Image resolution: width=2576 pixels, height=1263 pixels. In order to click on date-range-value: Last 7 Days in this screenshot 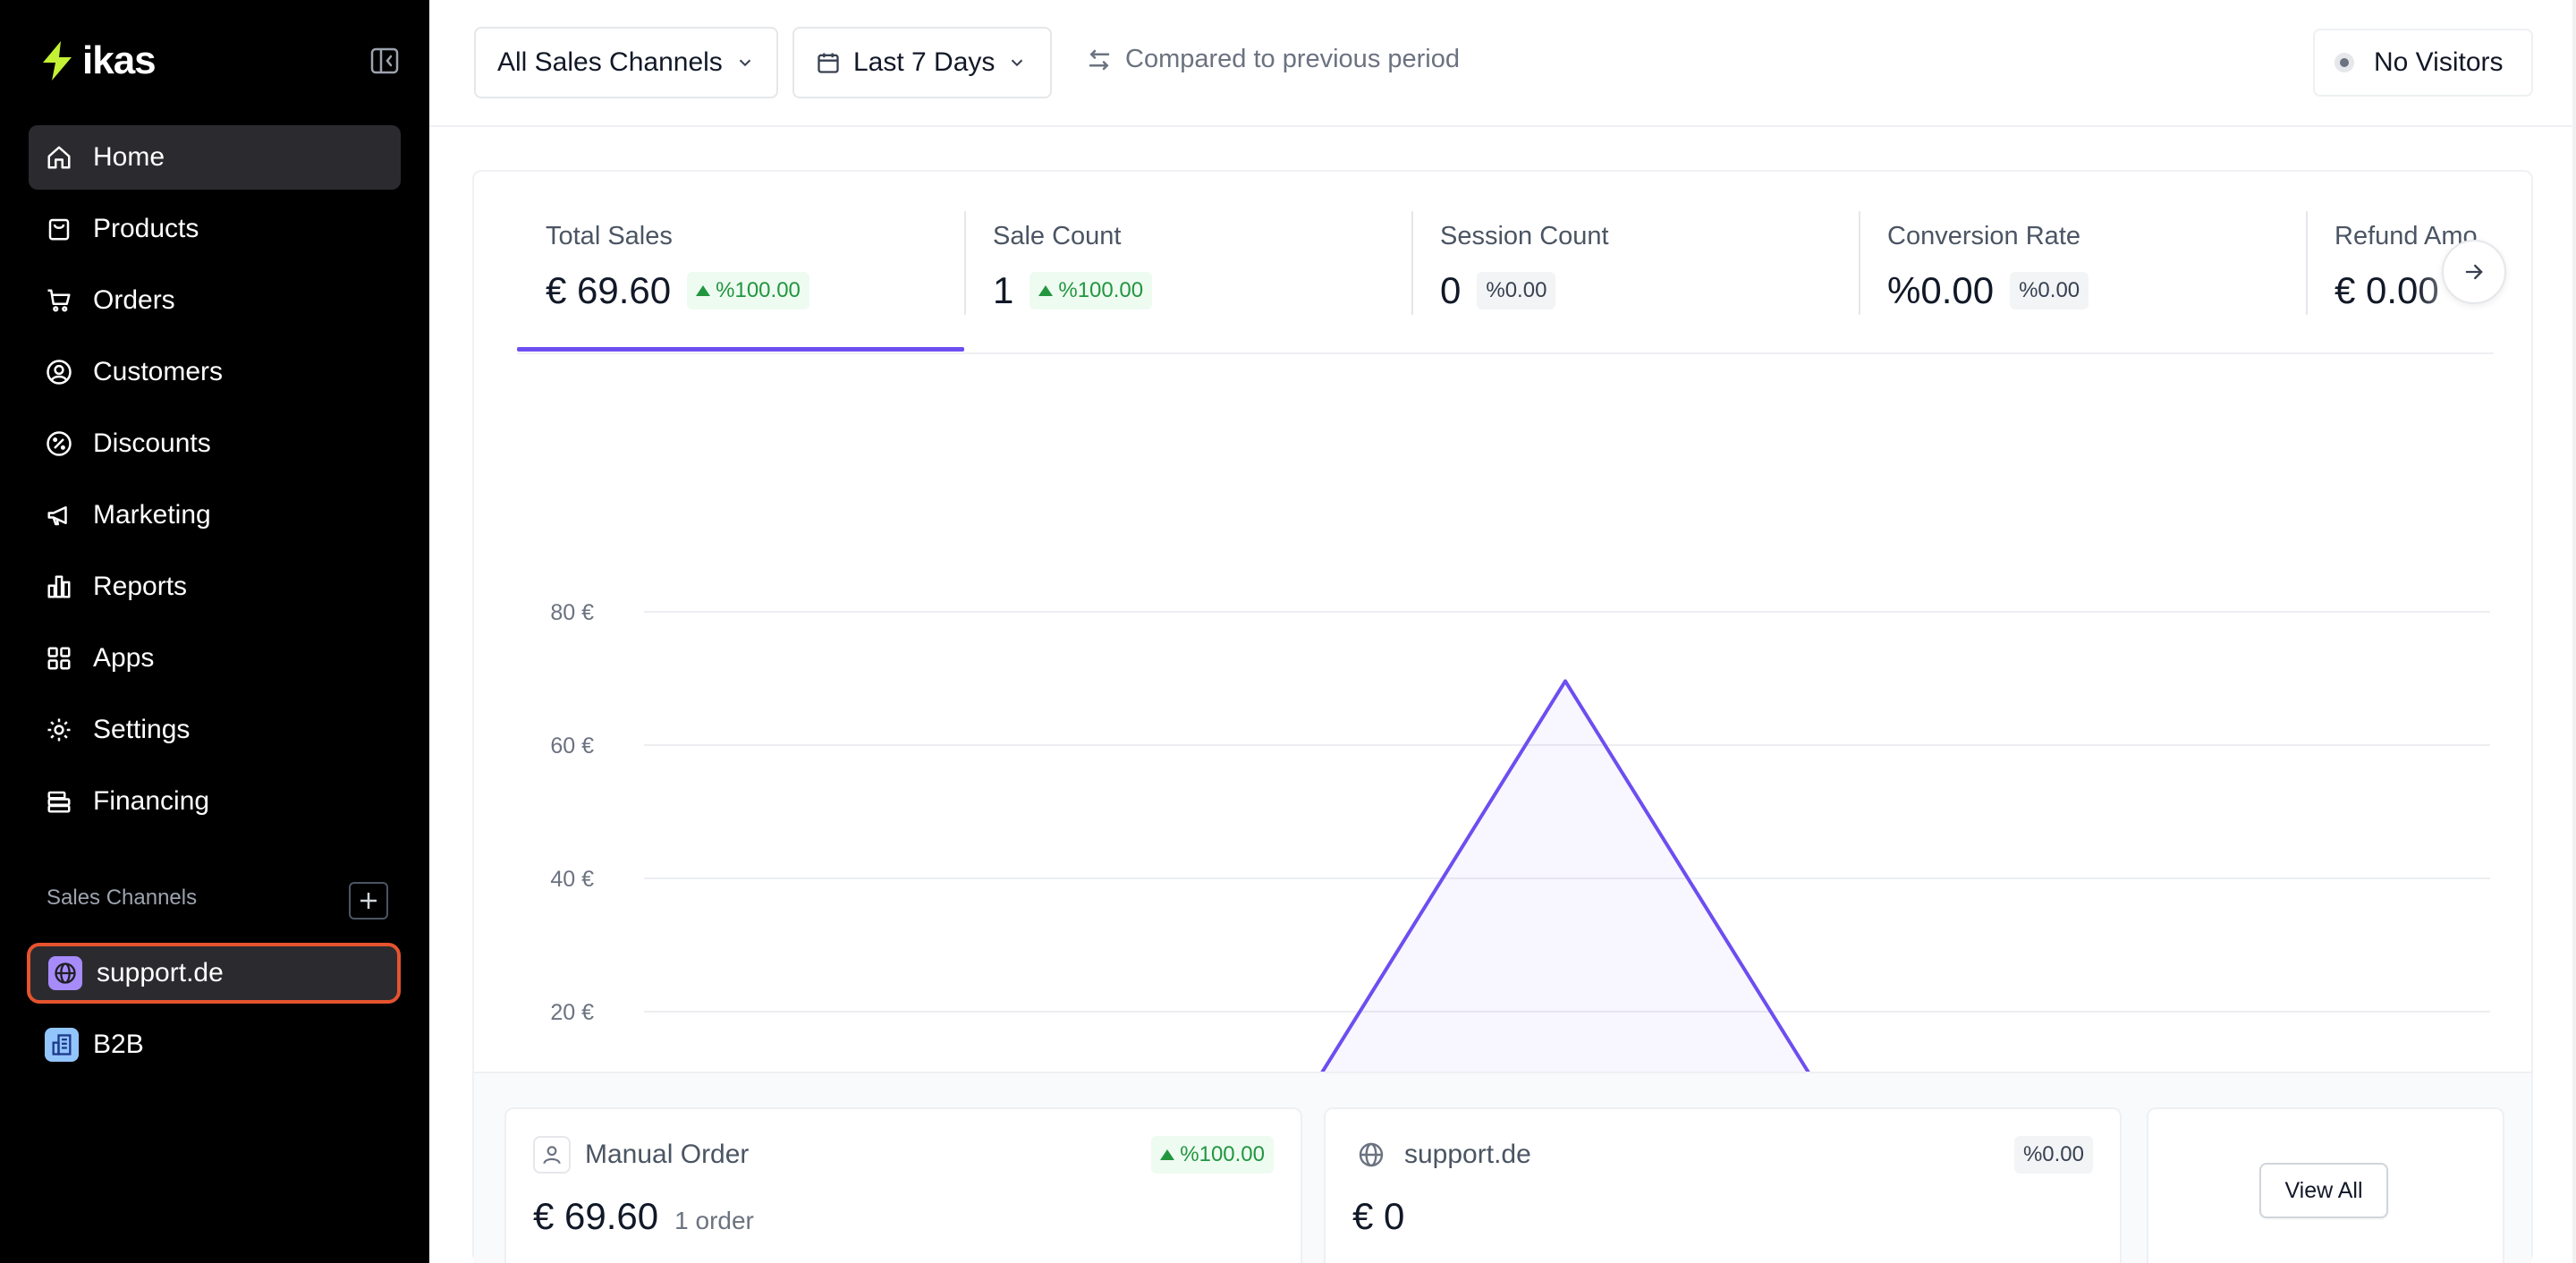, I will do `click(924, 62)`.